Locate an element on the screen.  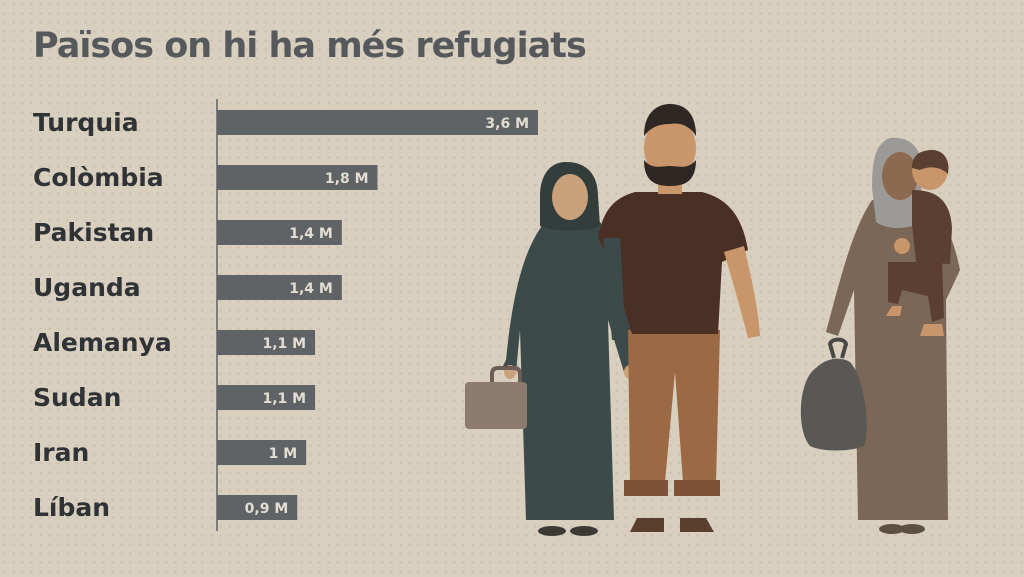
category-label: Iran is located at coordinates (61, 452).